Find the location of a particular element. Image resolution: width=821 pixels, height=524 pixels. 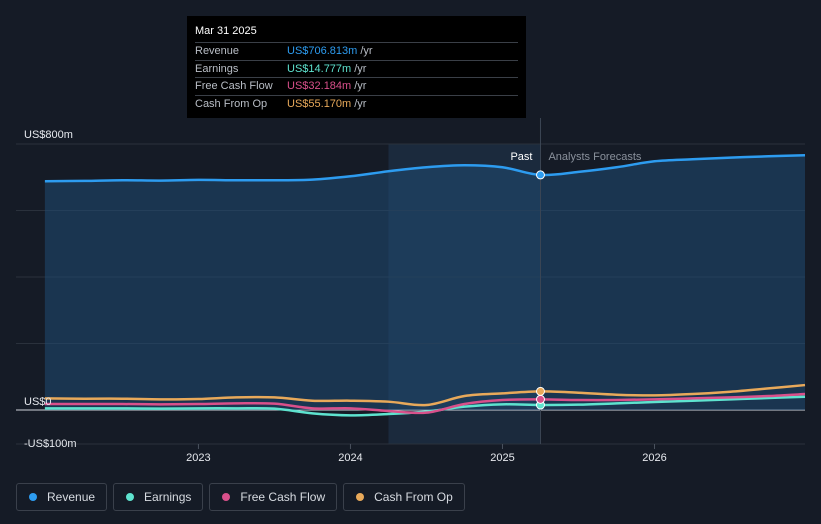

tooltip-row-free-cash-flow: Free Cash Flow US$32.184m /yr is located at coordinates (356, 86).